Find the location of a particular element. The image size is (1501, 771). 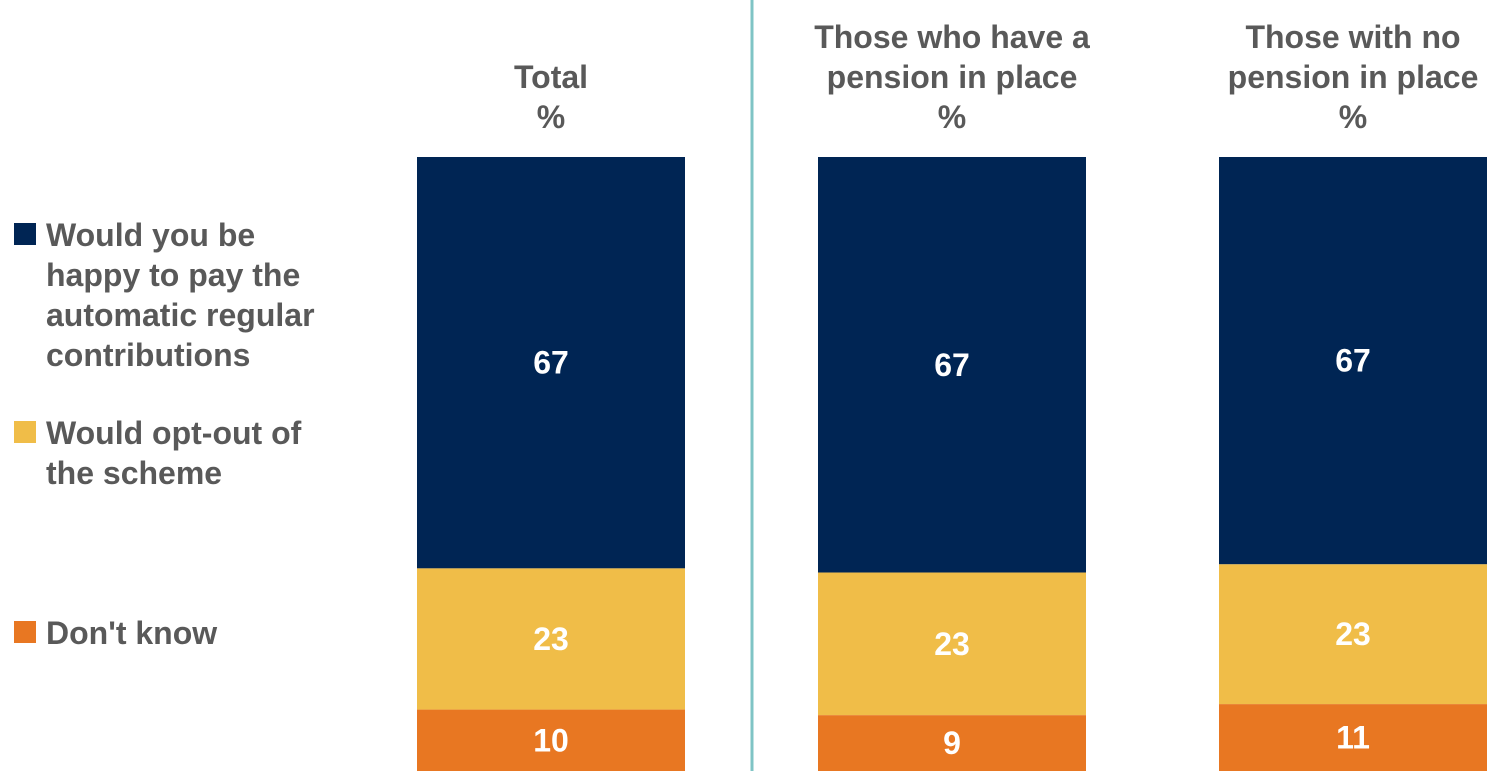

data-label-dont-know-2: 11 is located at coordinates (1353, 738).